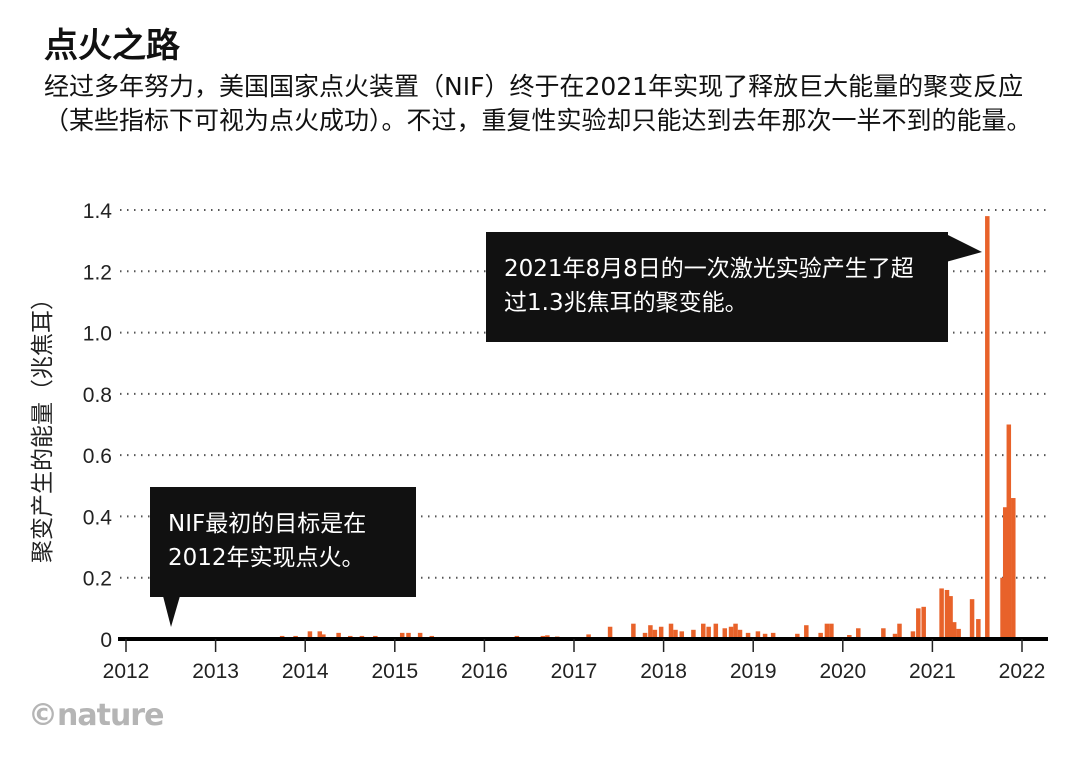  Describe the element at coordinates (394, 671) in the screenshot. I see `x-tick-label: 2015` at that location.